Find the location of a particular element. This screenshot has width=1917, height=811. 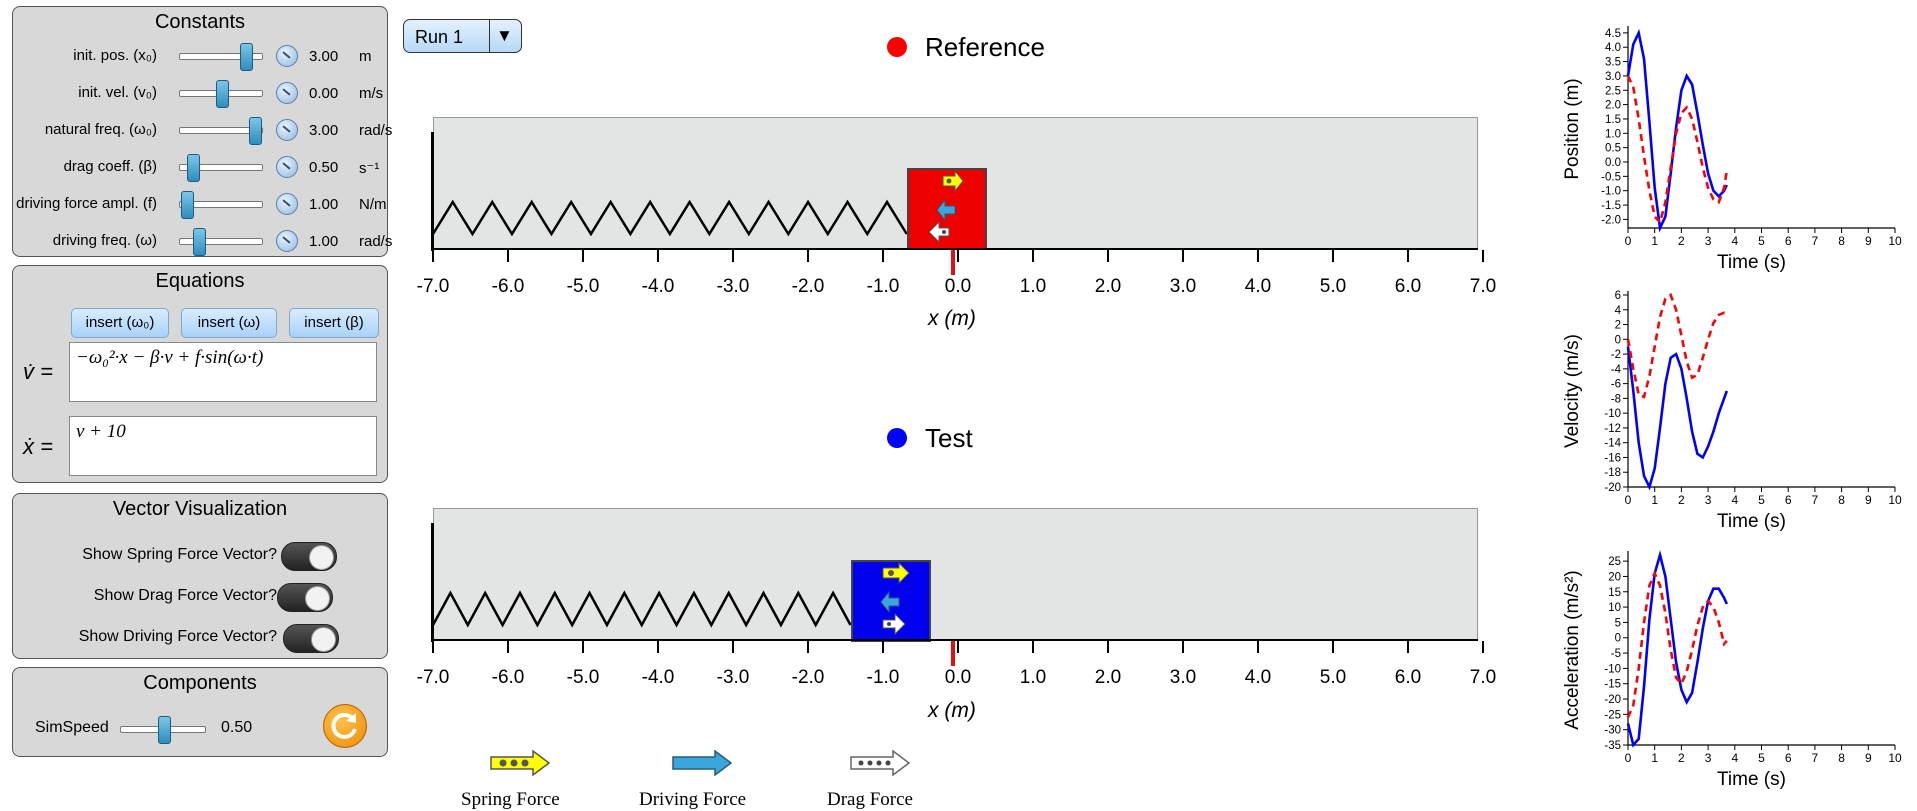

x-tick-label: 2 is located at coordinates (1681, 758).